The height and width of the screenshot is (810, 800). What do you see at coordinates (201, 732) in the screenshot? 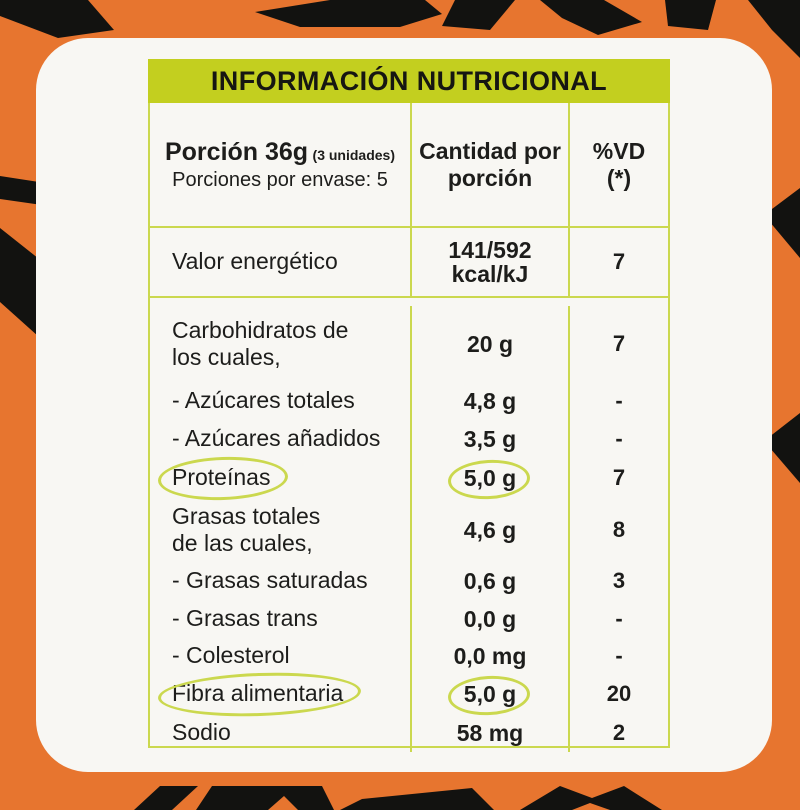
I see `row-label: Sodio` at bounding box center [201, 732].